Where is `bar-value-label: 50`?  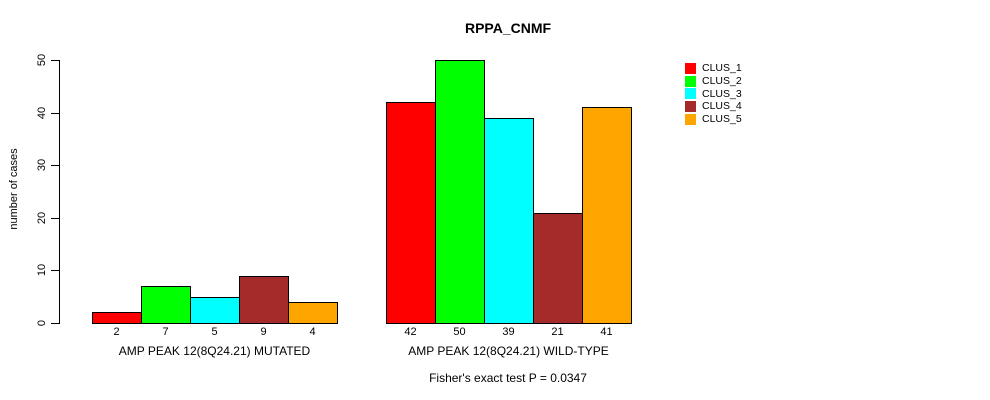 bar-value-label: 50 is located at coordinates (459, 332).